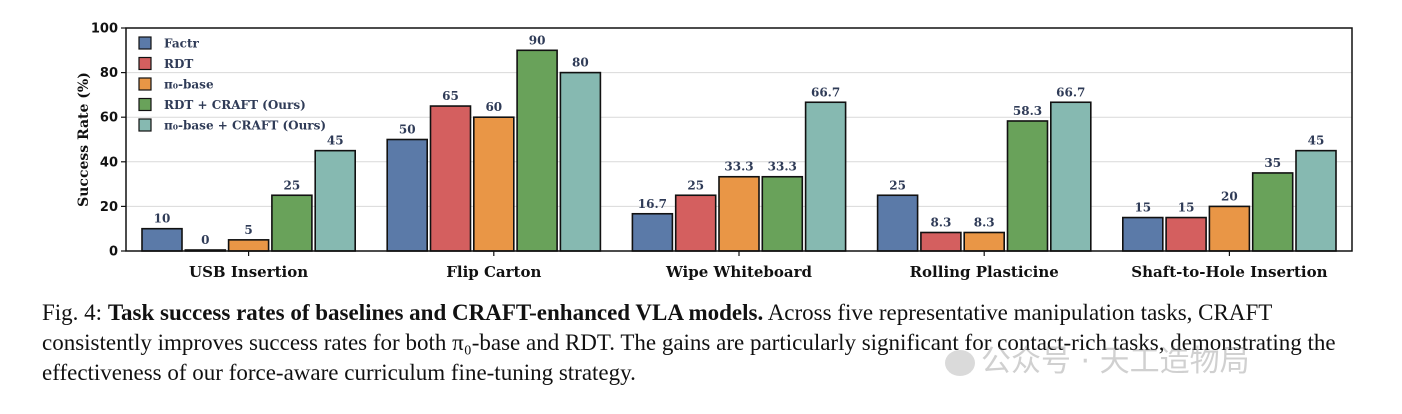 Image resolution: width=1402 pixels, height=414 pixels. I want to click on watermark: 公众号 · 天工造物局, so click(1097, 358).